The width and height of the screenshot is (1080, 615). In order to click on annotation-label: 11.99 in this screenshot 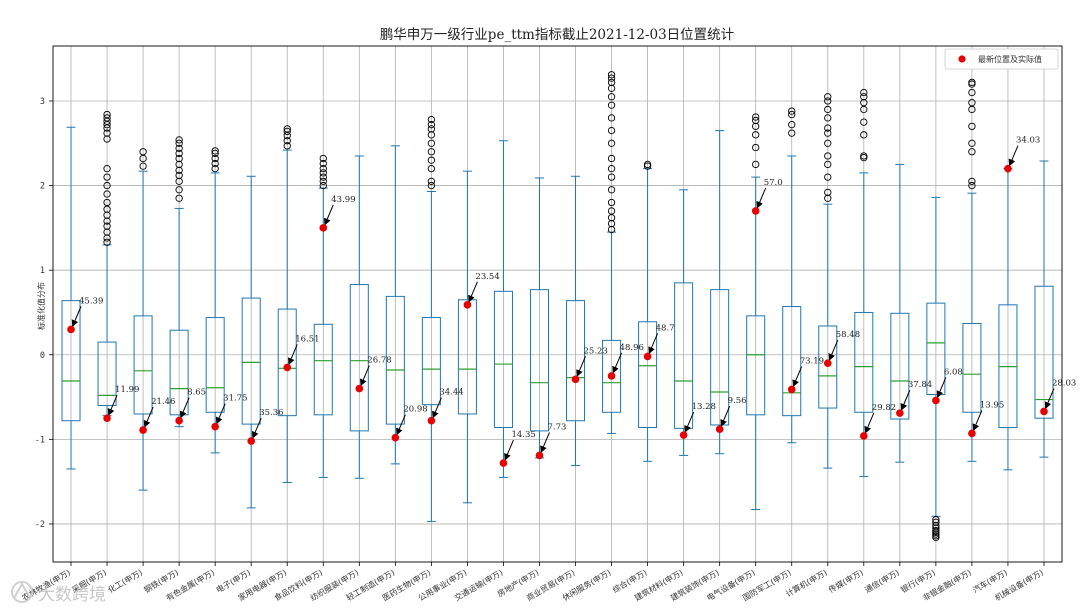, I will do `click(127, 390)`.